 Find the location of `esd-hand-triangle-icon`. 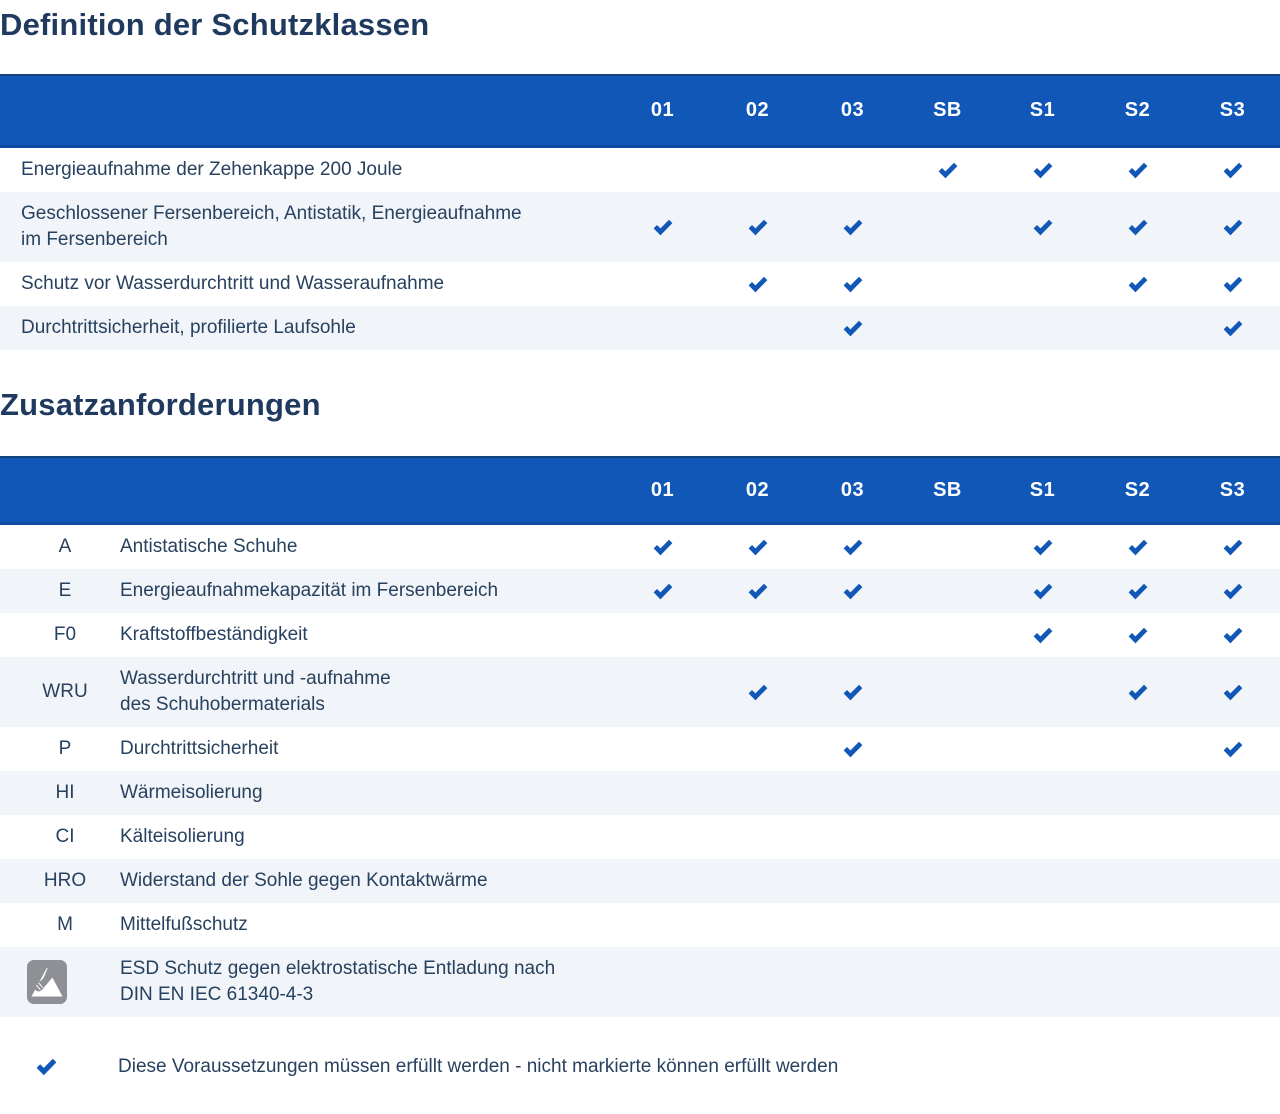

esd-hand-triangle-icon is located at coordinates (47, 982).